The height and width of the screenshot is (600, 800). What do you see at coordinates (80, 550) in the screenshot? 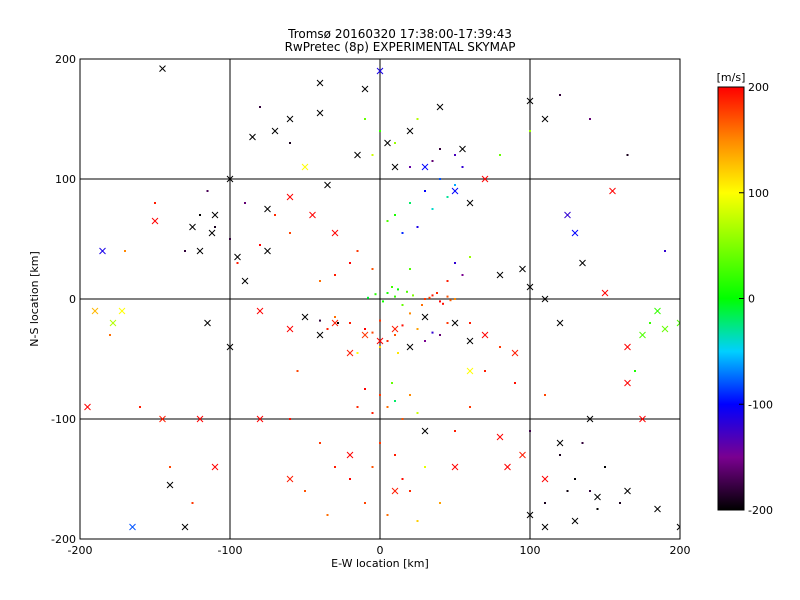
I see `x-tick-label: -200` at bounding box center [80, 550].